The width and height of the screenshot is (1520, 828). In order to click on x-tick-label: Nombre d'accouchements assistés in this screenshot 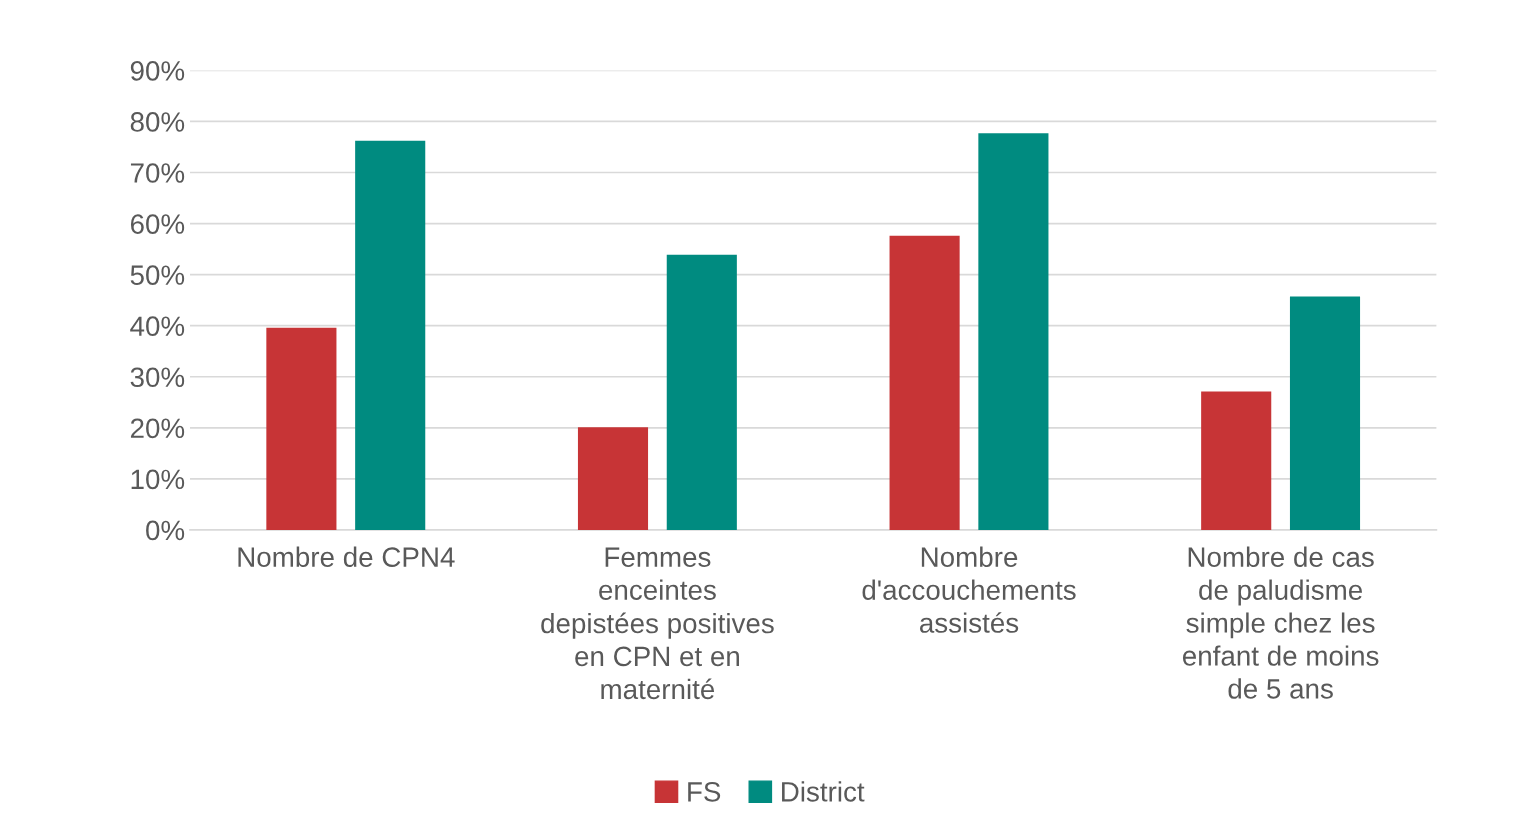, I will do `click(969, 589)`.